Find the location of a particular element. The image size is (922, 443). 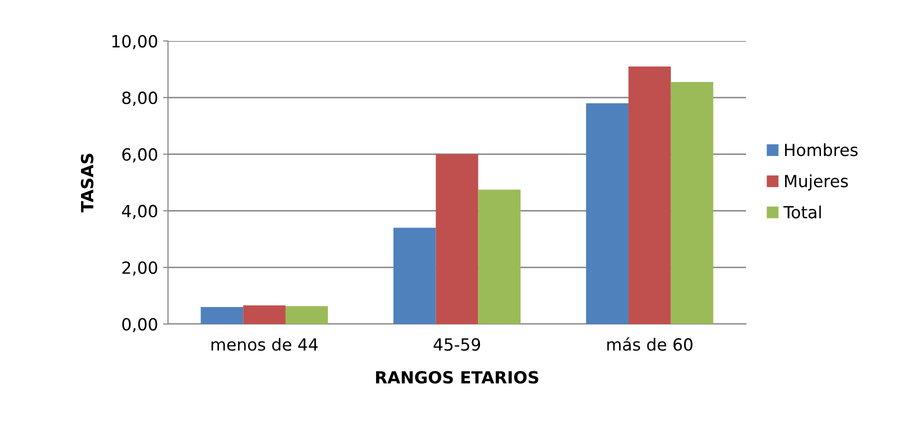

x-tick-label: 45-59 is located at coordinates (457, 344).